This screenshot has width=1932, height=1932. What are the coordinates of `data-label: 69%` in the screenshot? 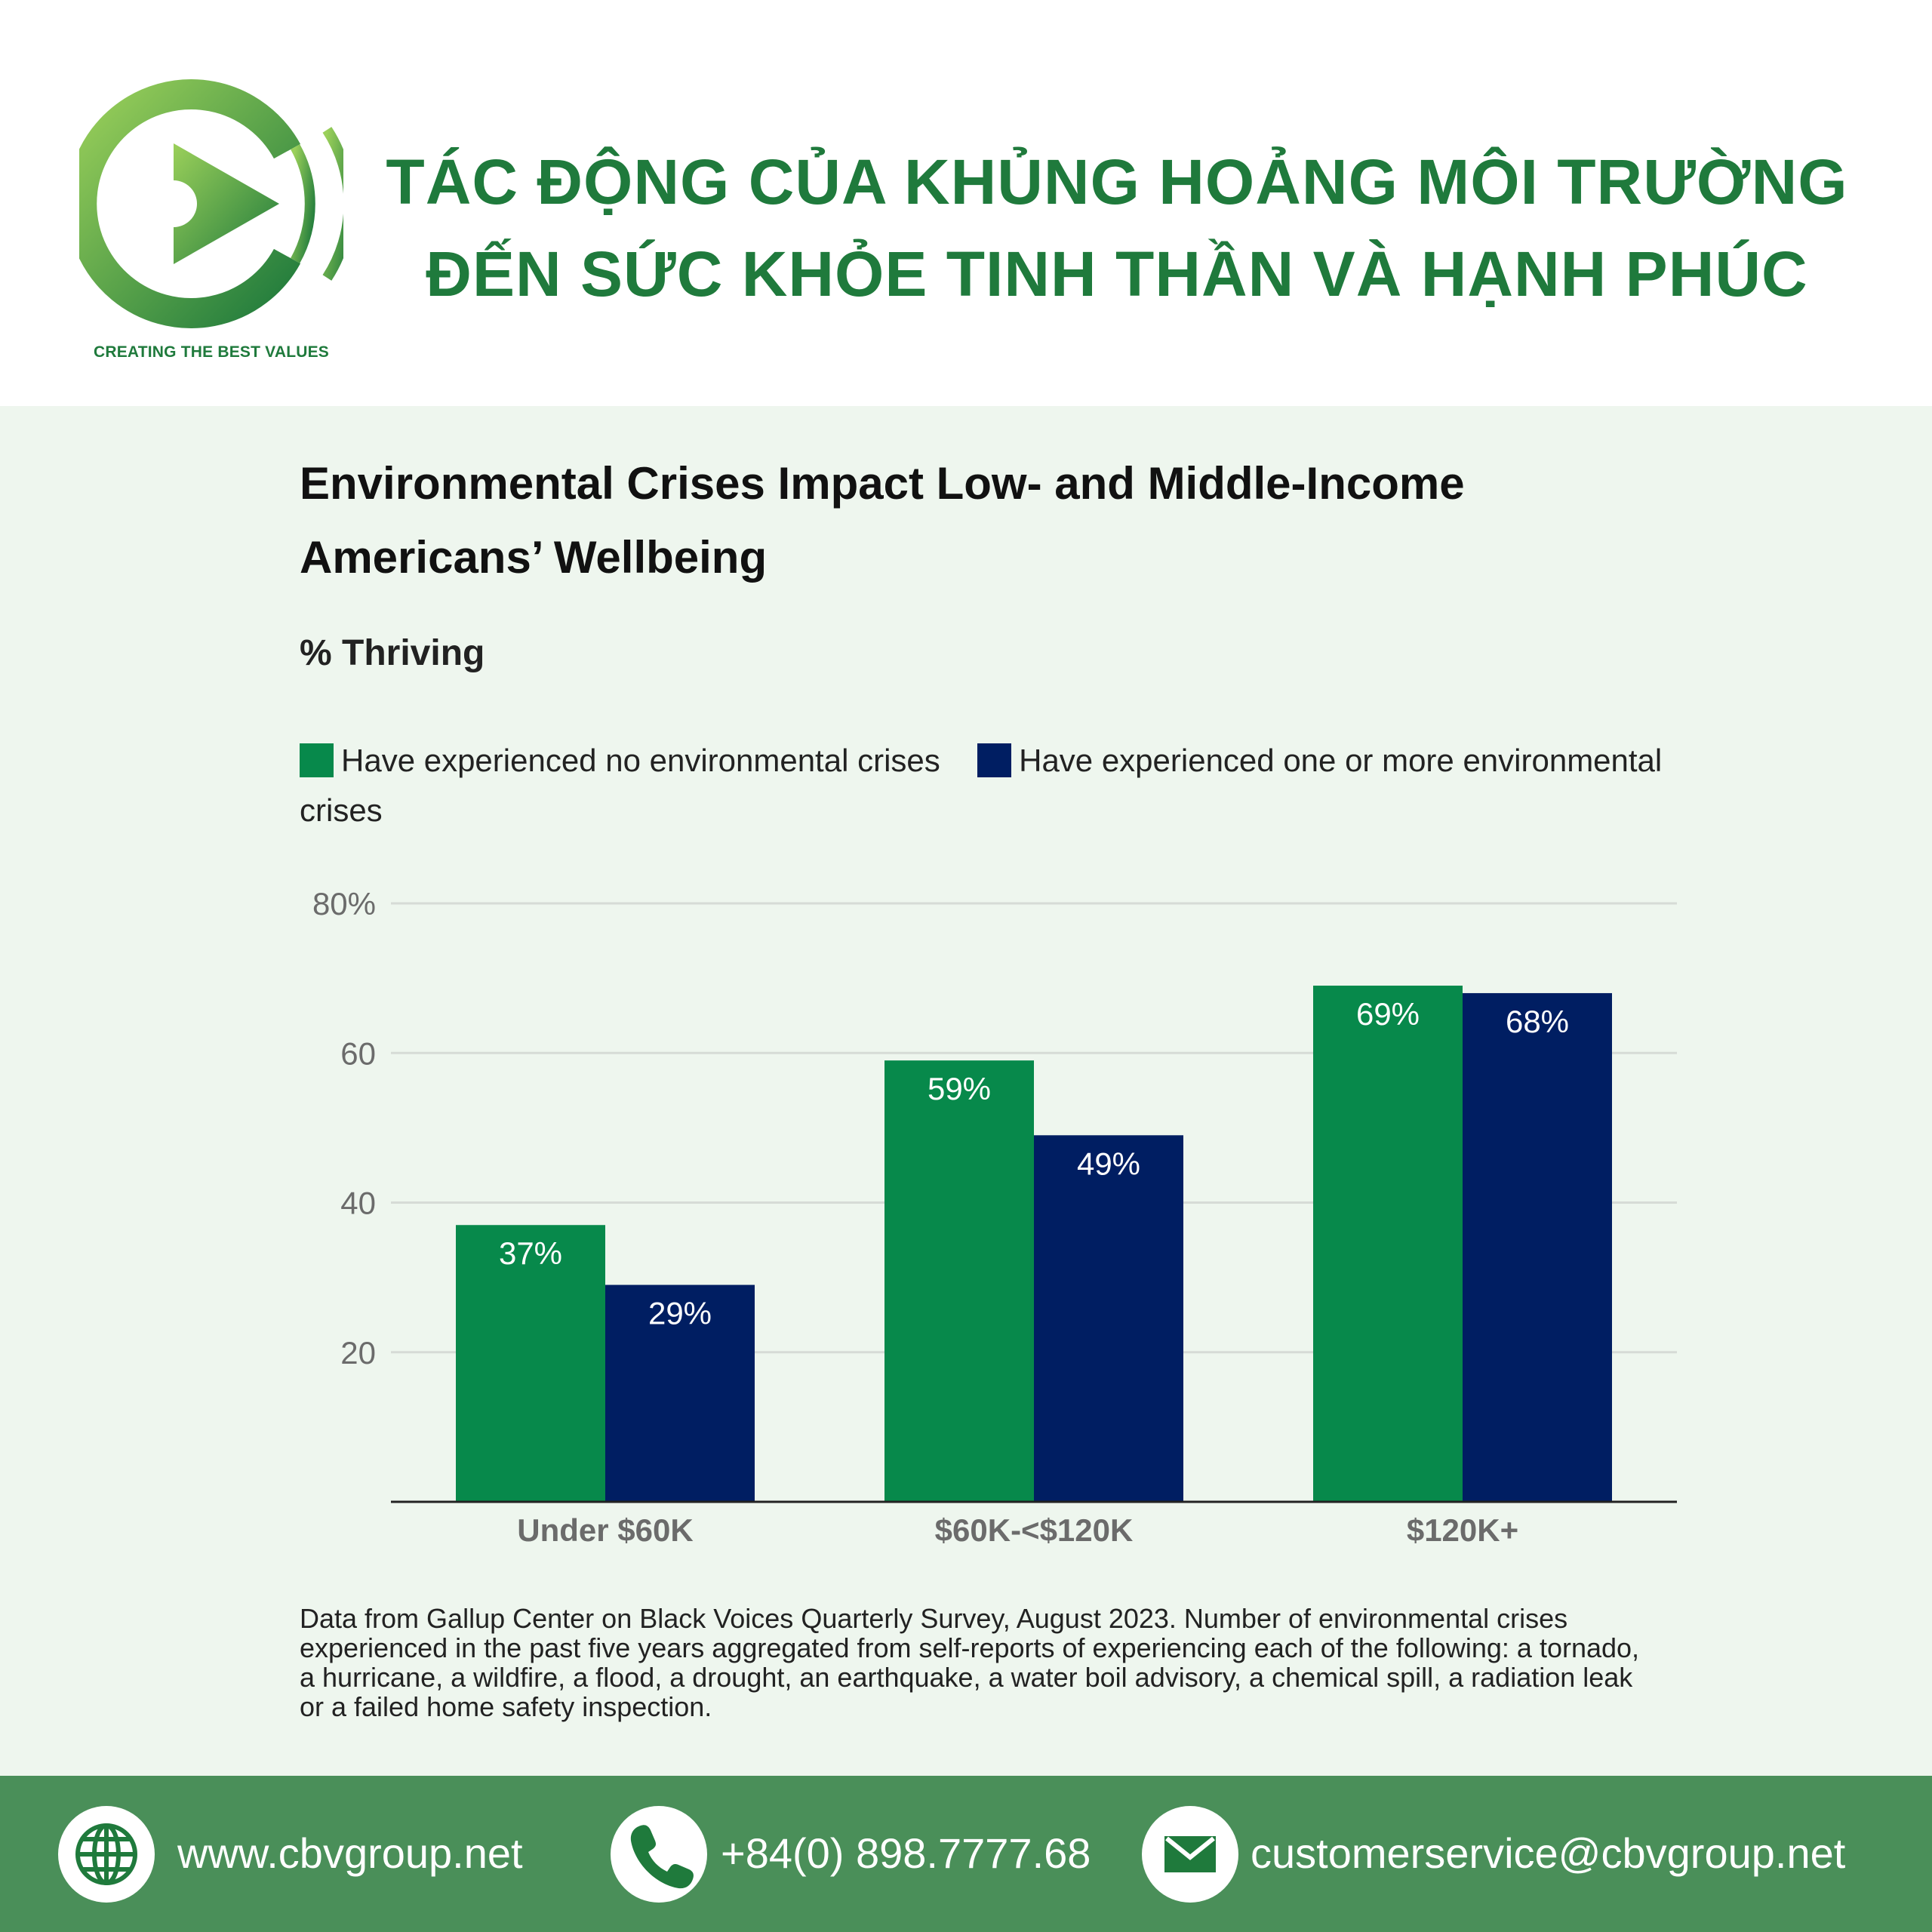 It's located at (1388, 1014).